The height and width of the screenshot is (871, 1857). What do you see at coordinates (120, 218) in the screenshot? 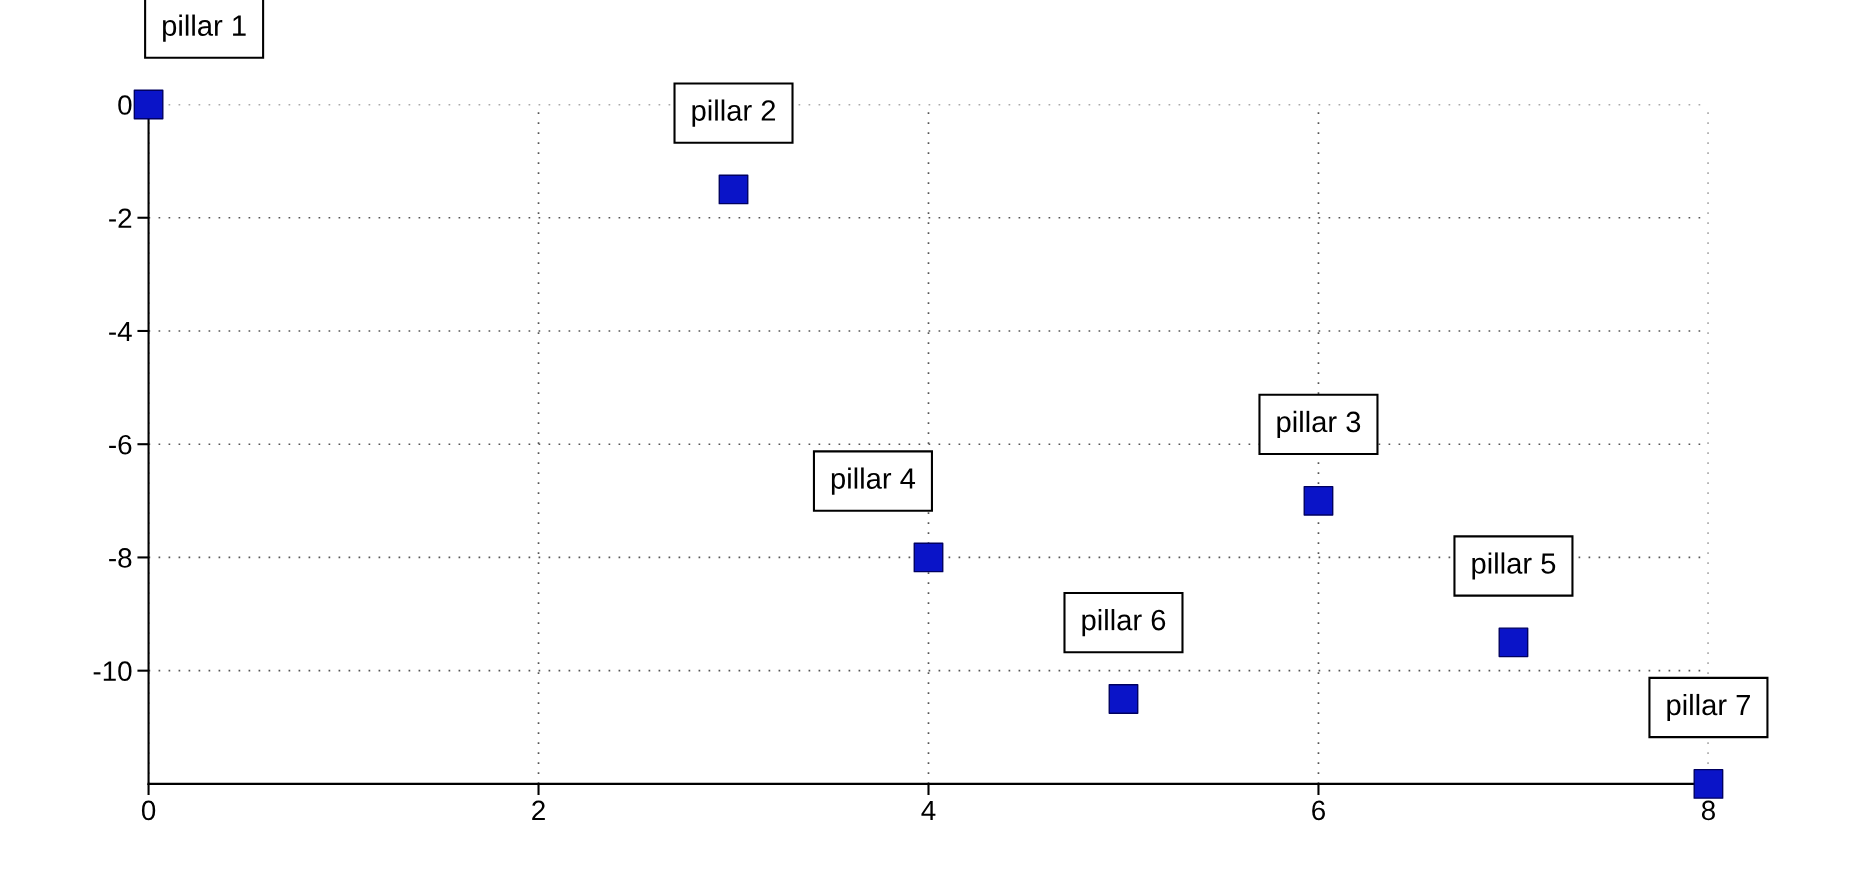
I see `y-tick-label: -2` at bounding box center [120, 218].